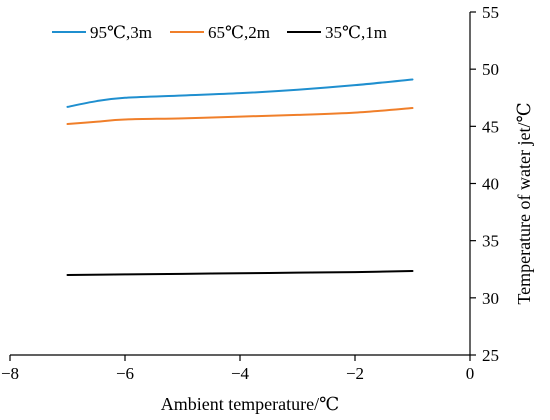 The height and width of the screenshot is (420, 550). What do you see at coordinates (125, 373) in the screenshot?
I see `x-tick-label: −6` at bounding box center [125, 373].